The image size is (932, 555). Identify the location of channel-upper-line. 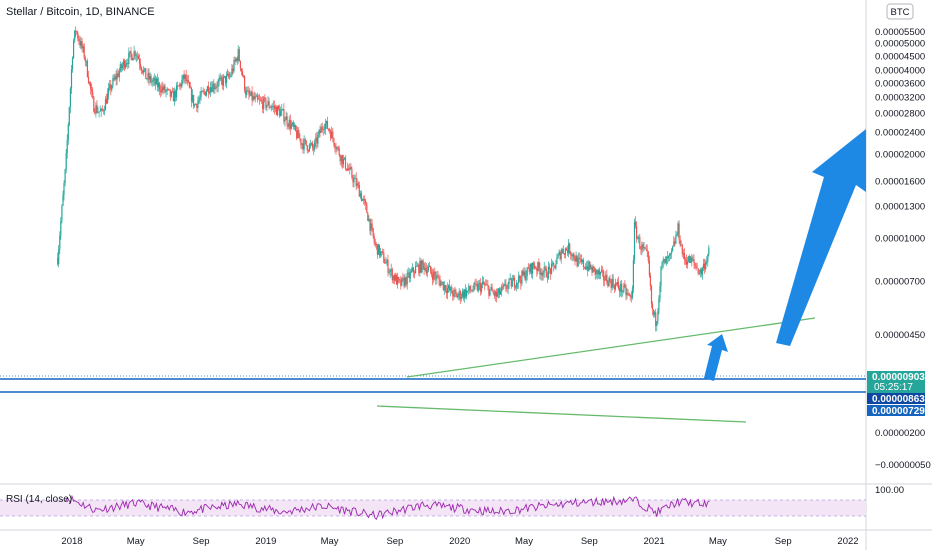
(611, 347).